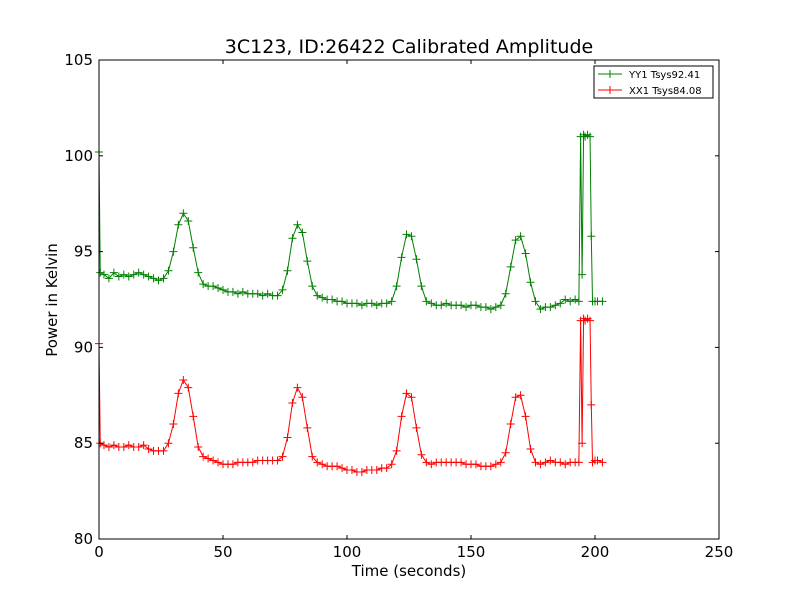  I want to click on x-tick-label: 250, so click(719, 552).